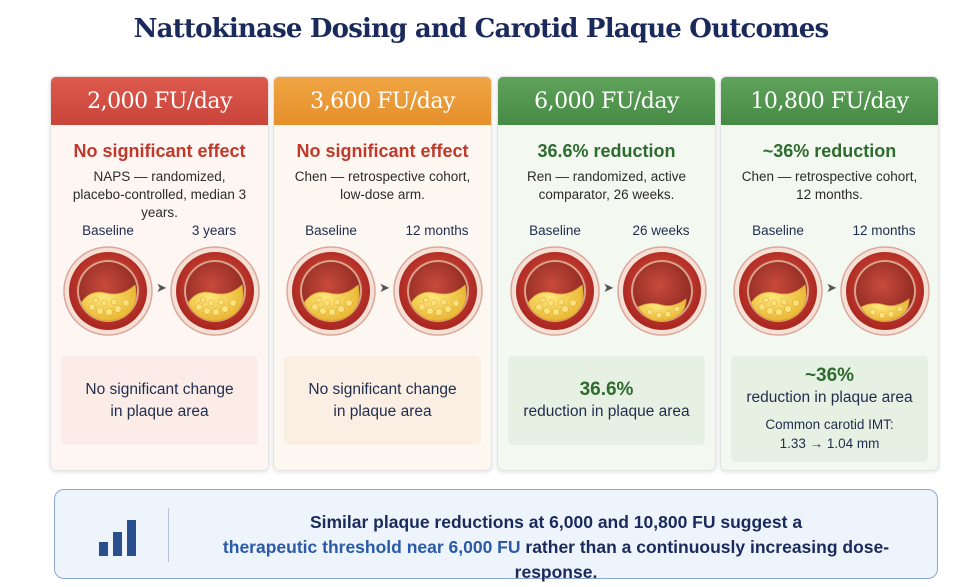 The height and width of the screenshot is (587, 962). Describe the element at coordinates (829, 151) in the screenshot. I see `verdict: ~36% reduction` at that location.